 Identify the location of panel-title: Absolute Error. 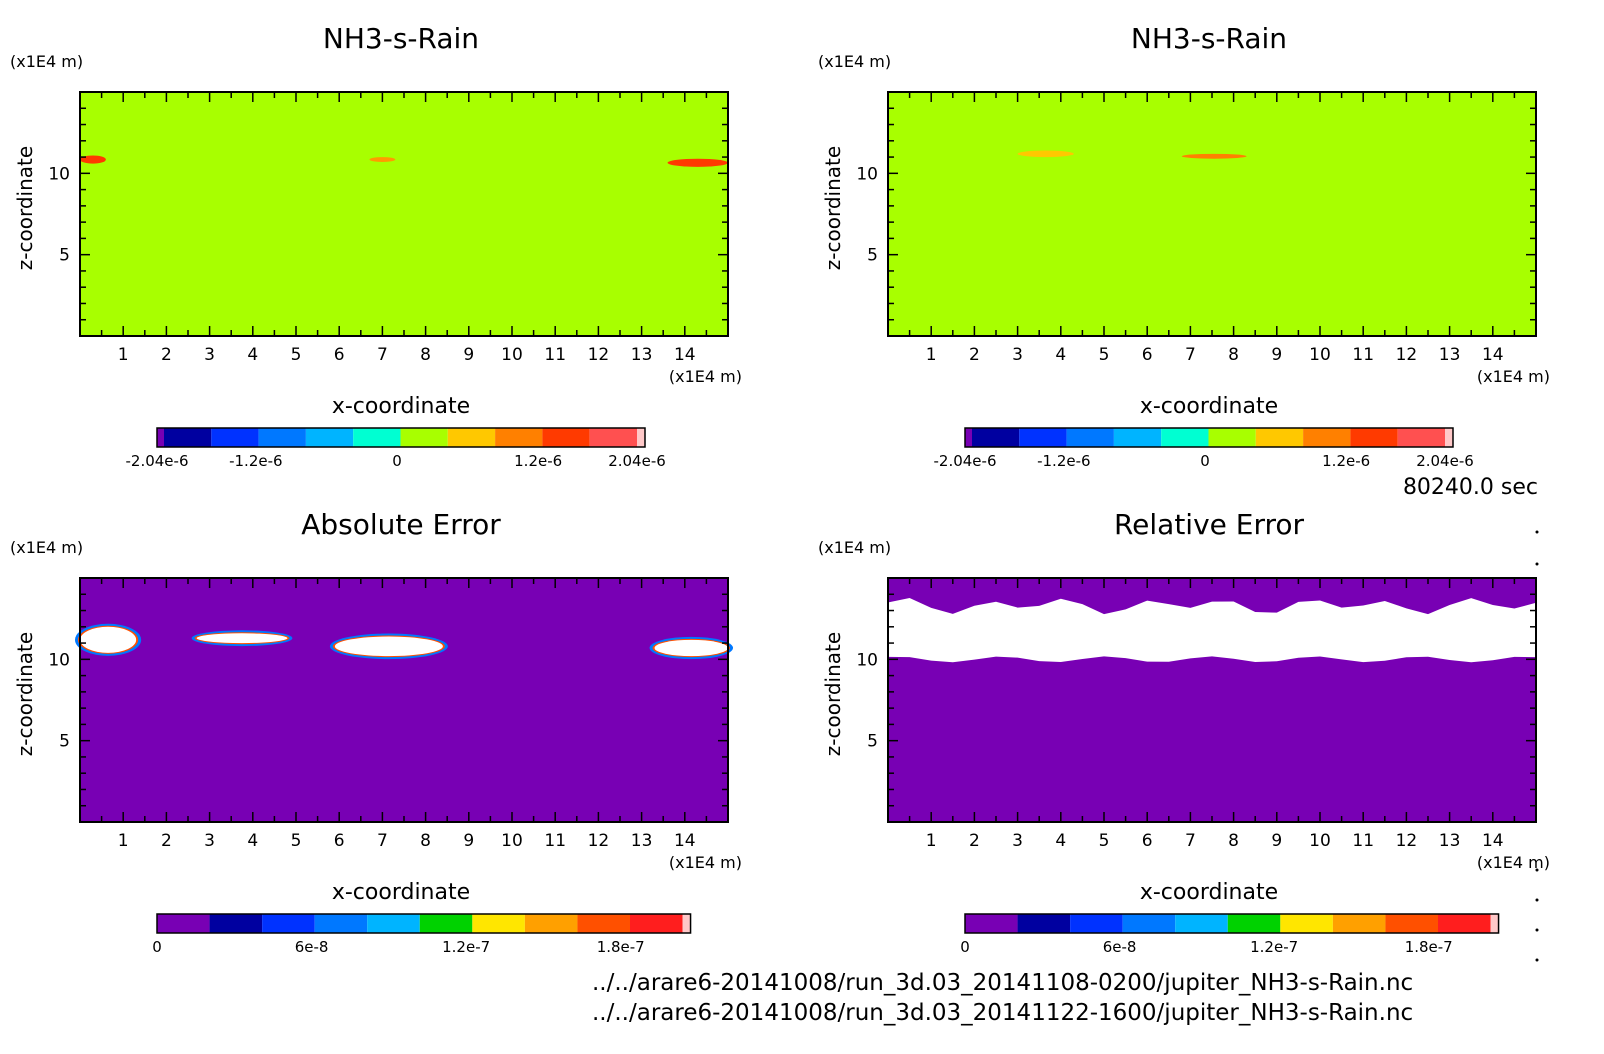
(401, 524).